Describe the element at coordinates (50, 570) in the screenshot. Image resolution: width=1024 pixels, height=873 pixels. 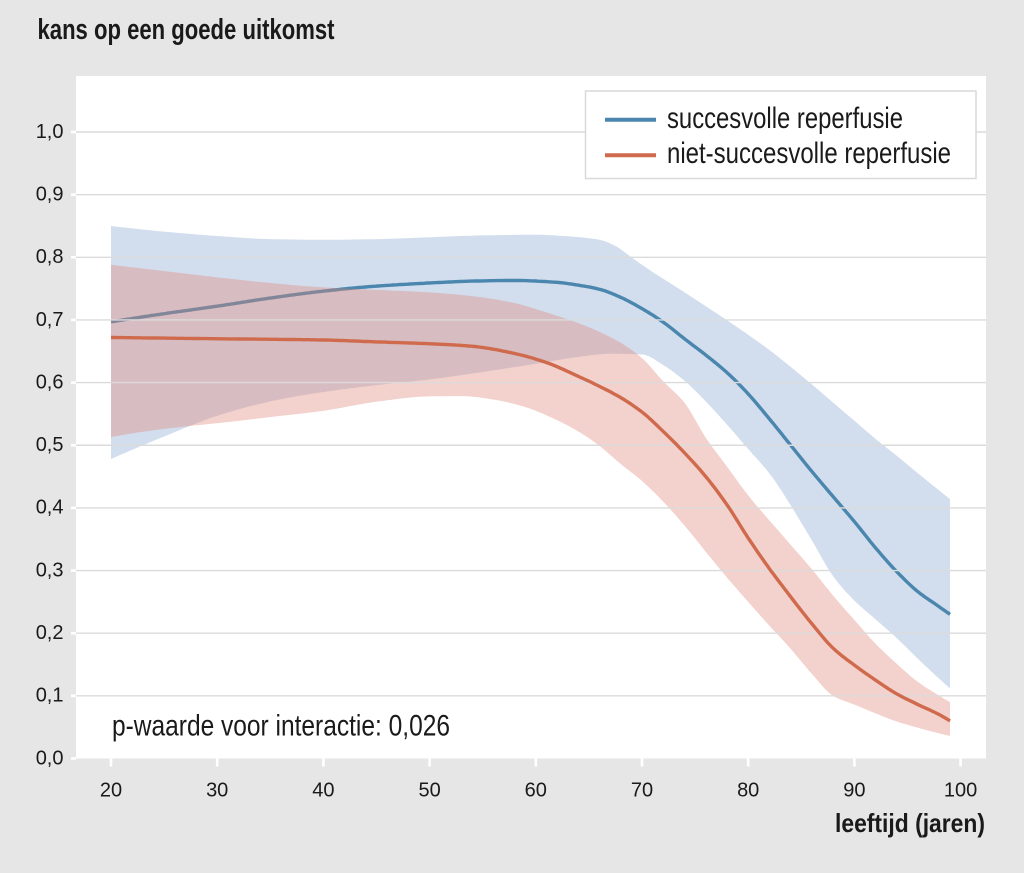
I see `svg-text: 0,3` at that location.